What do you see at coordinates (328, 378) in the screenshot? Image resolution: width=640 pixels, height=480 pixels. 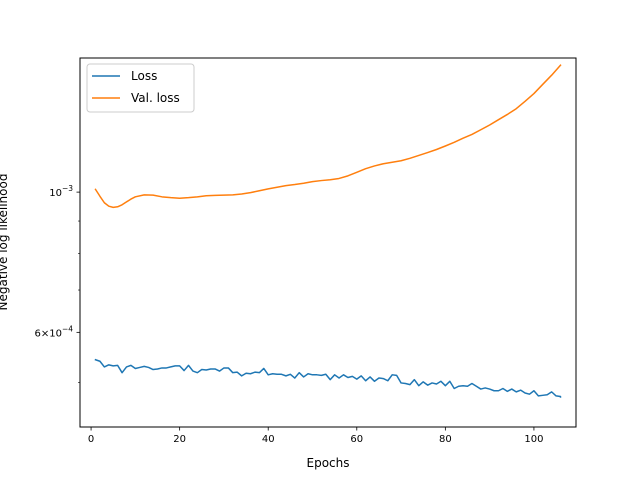 I see `series-line-loss` at bounding box center [328, 378].